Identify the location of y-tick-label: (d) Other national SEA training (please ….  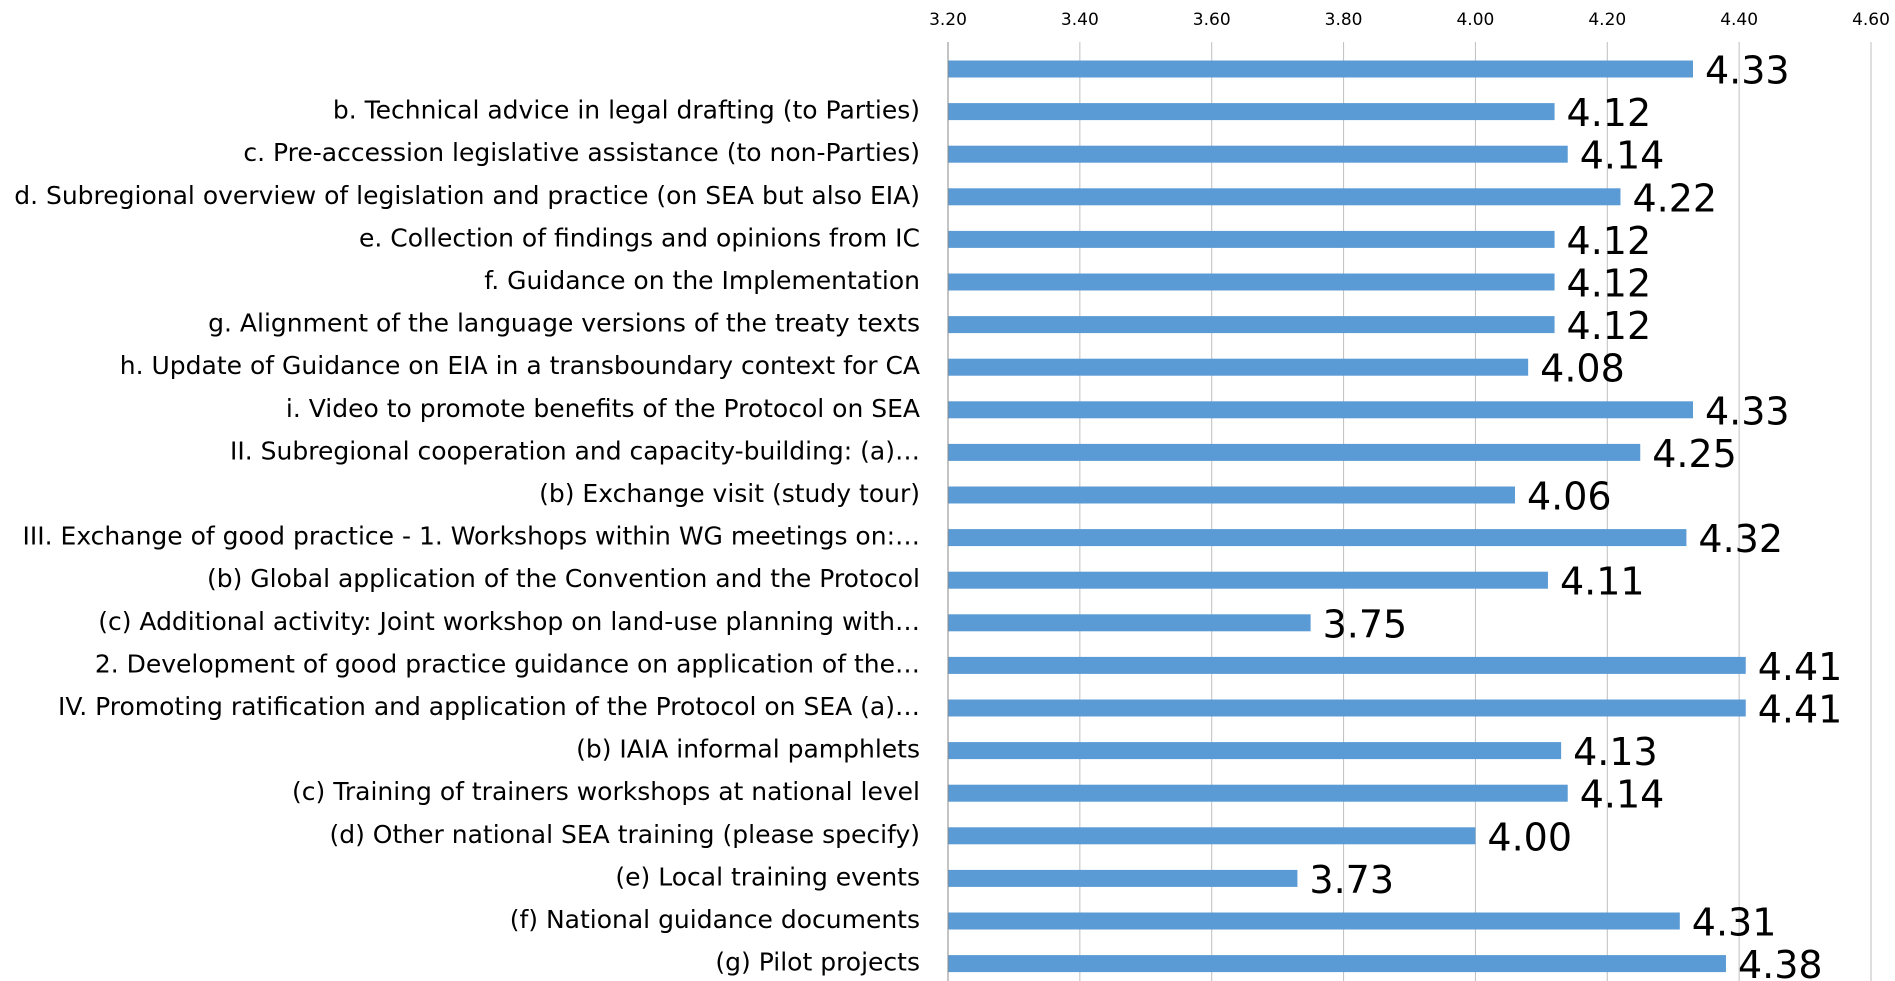
(624, 834).